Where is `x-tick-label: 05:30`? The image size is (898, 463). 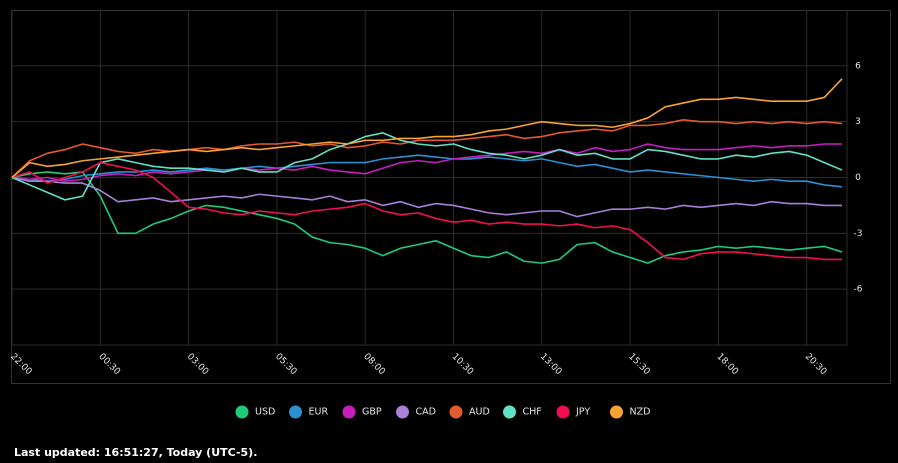
x-tick-label: 05:30 is located at coordinates (286, 365).